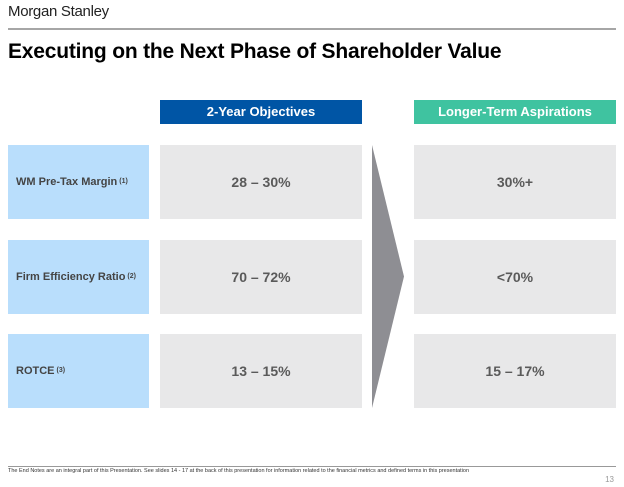  Describe the element at coordinates (261, 371) in the screenshot. I see `objective-value-rotce: 13 – 15%` at that location.